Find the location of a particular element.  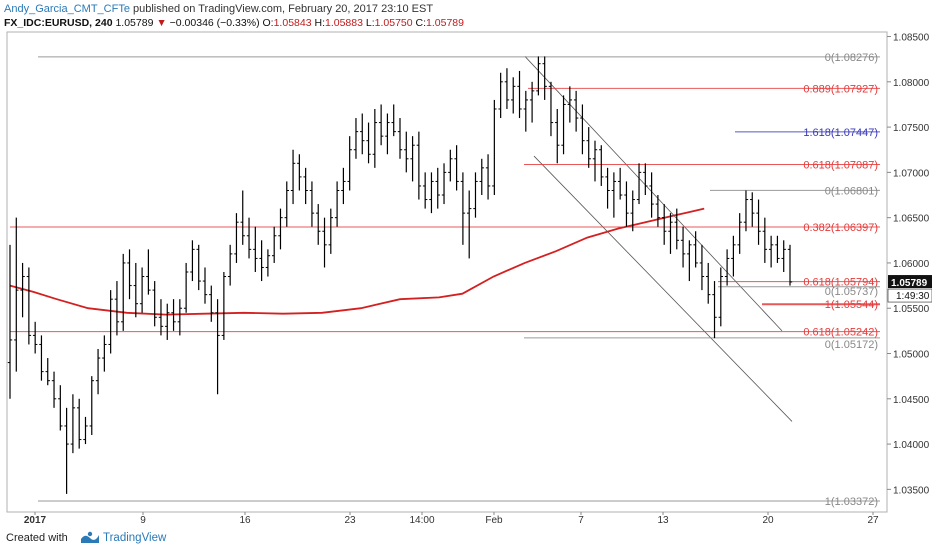

author-link: Andy_Garcia_CMT_CFTe is located at coordinates (67, 9).